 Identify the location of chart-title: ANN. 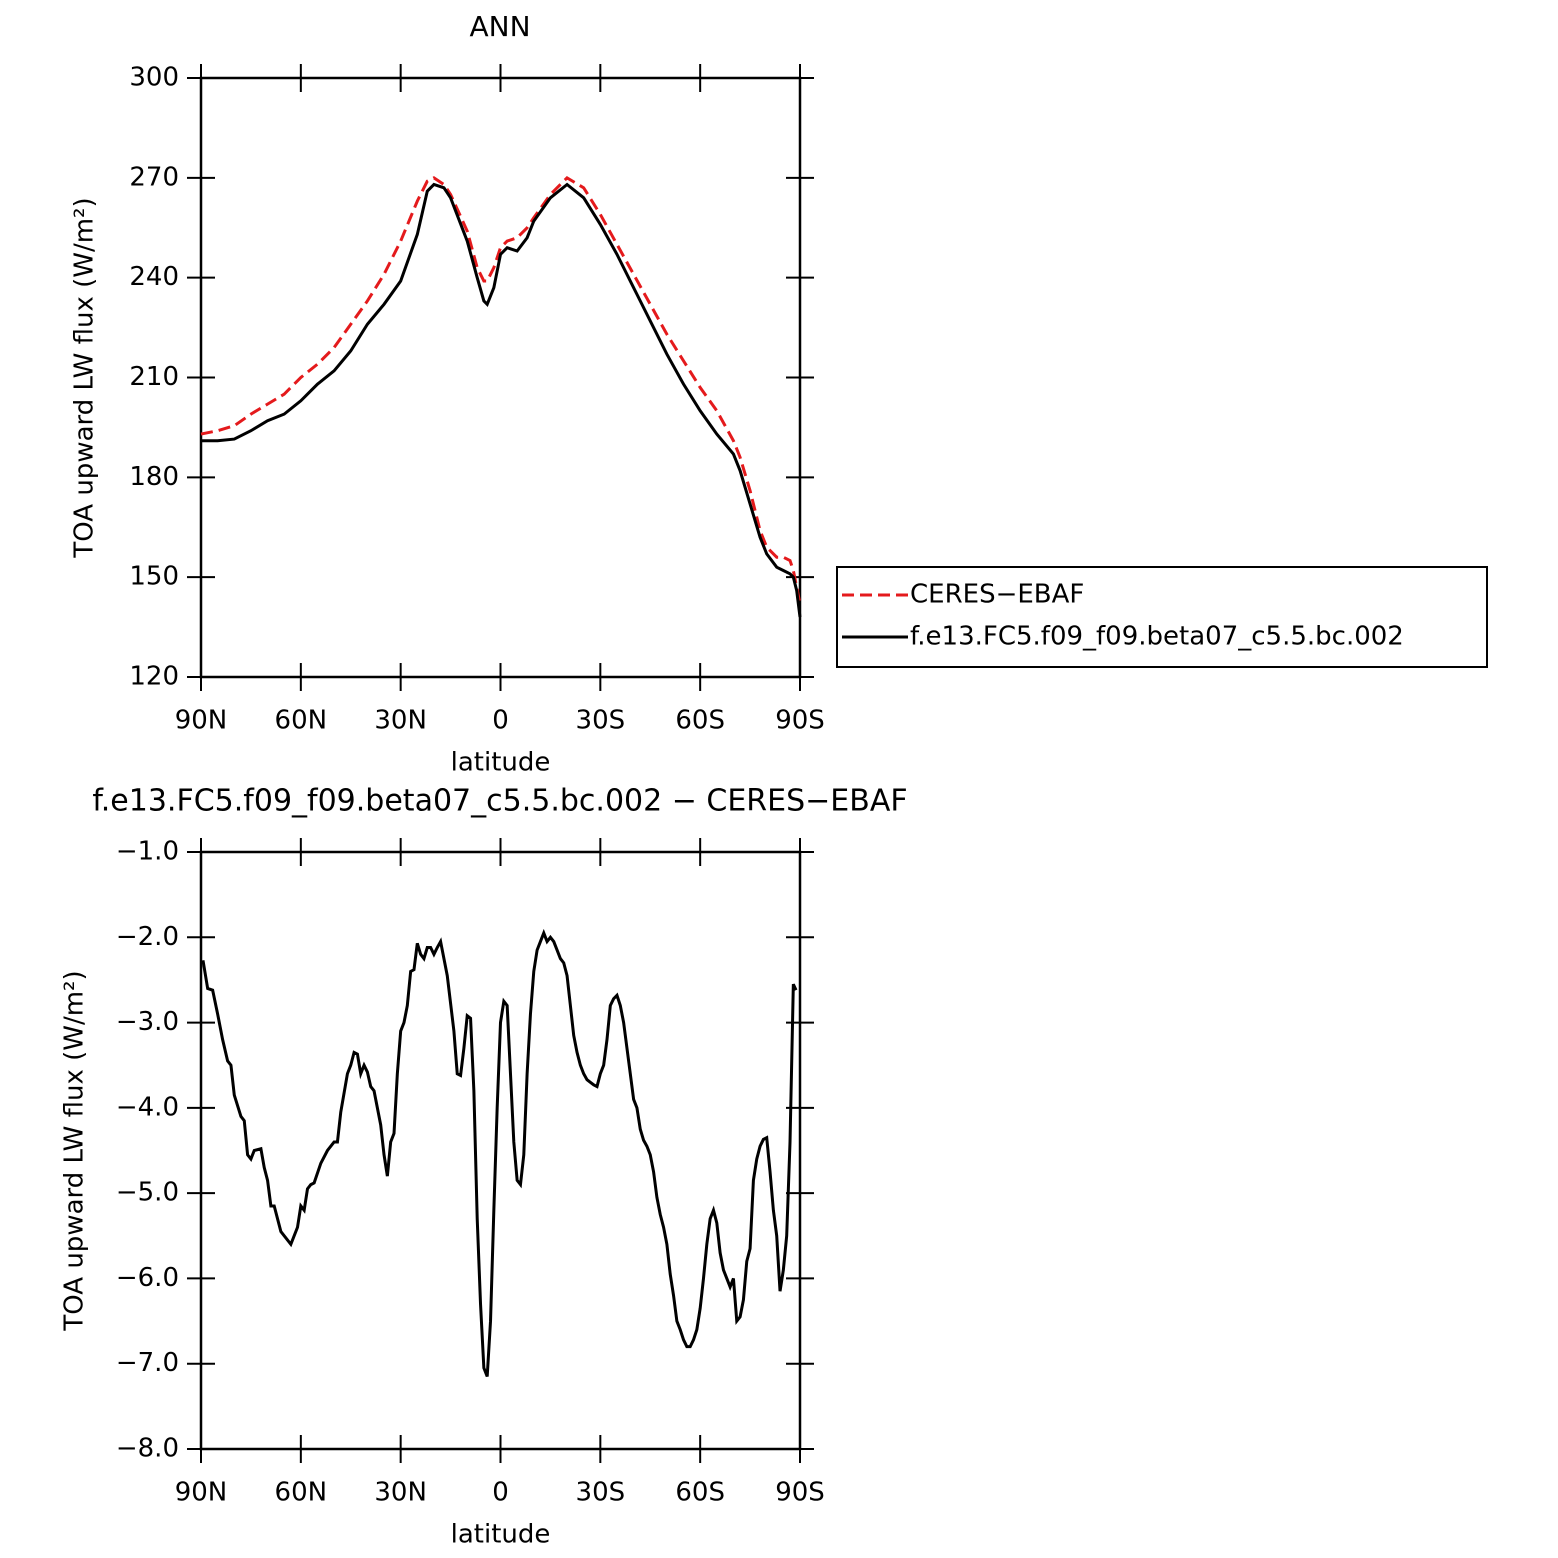
(499, 26).